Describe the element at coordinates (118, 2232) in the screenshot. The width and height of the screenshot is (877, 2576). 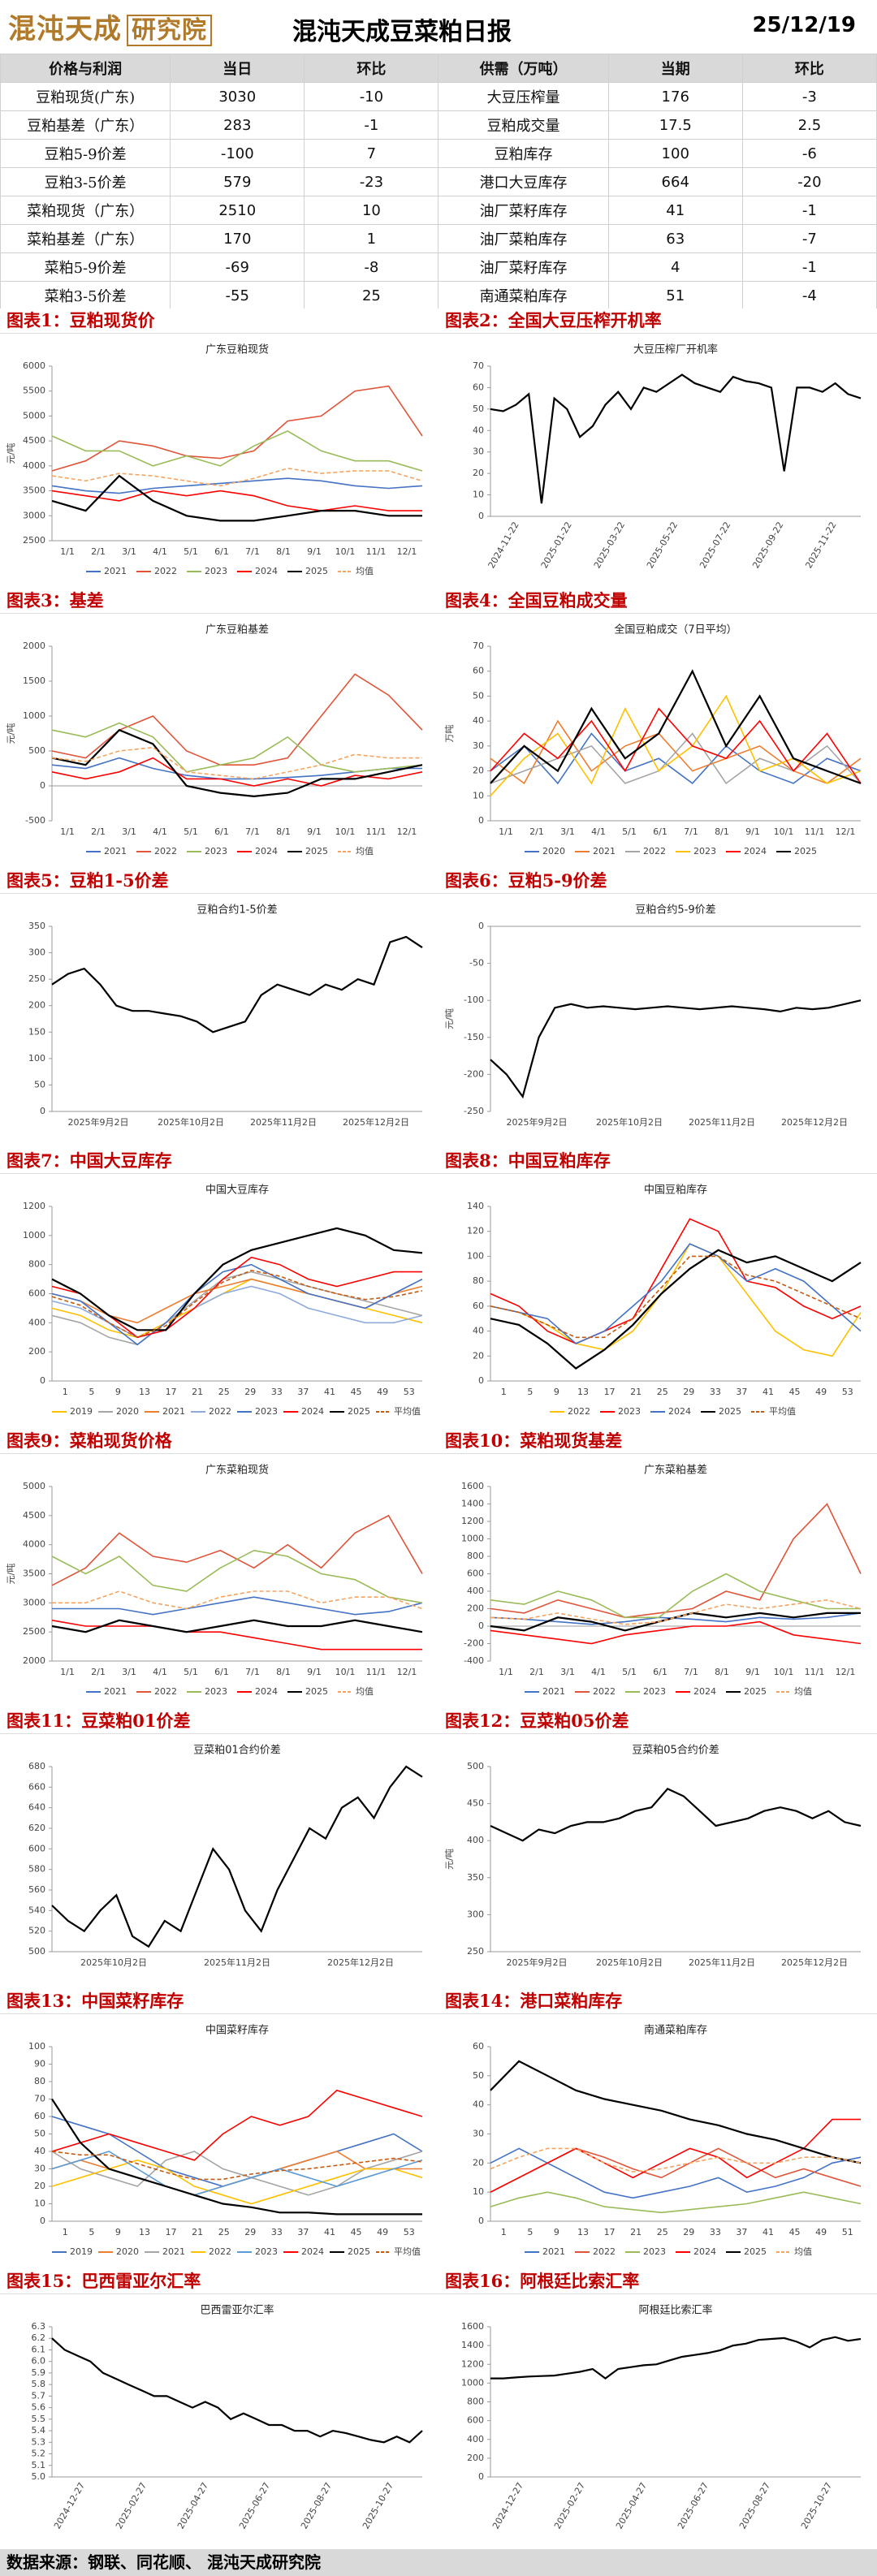
I see `x-tick-label: 9` at that location.